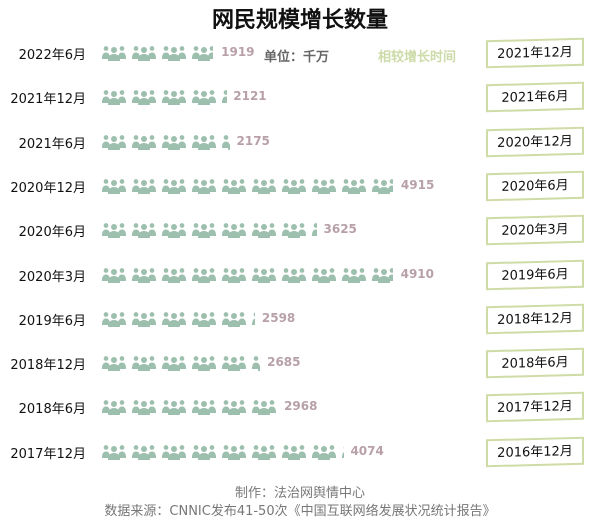 This screenshot has height=524, width=600. I want to click on value-label: 2175, so click(253, 140).